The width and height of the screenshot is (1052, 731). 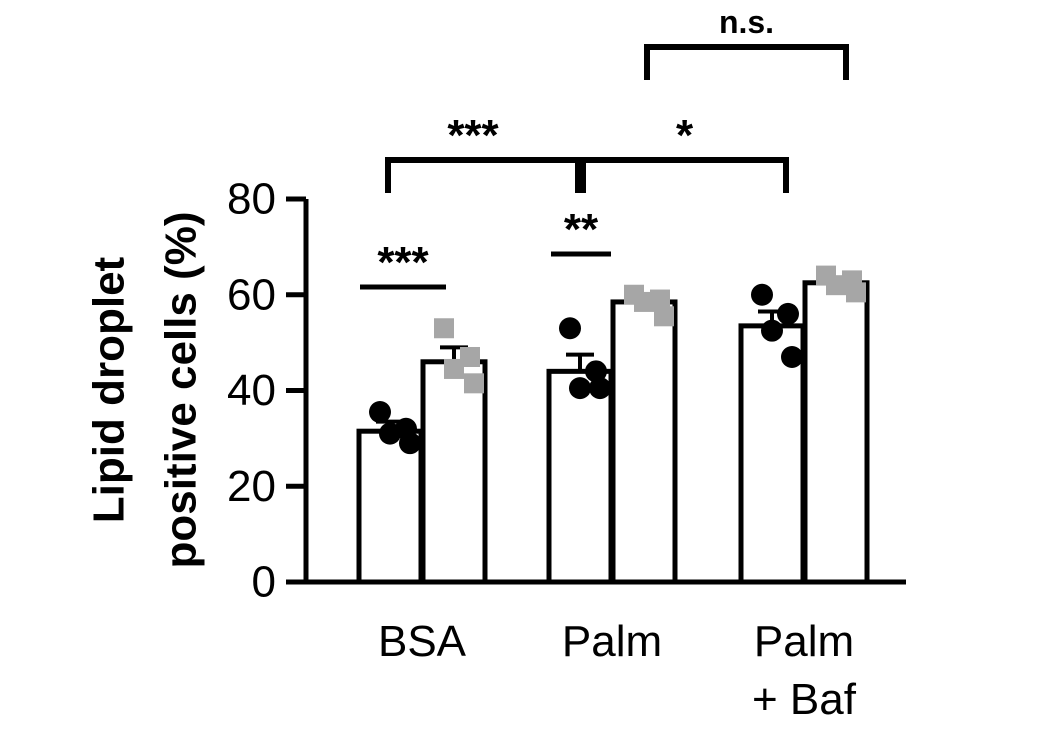 What do you see at coordinates (685, 135) in the screenshot?
I see `significance-label: *` at bounding box center [685, 135].